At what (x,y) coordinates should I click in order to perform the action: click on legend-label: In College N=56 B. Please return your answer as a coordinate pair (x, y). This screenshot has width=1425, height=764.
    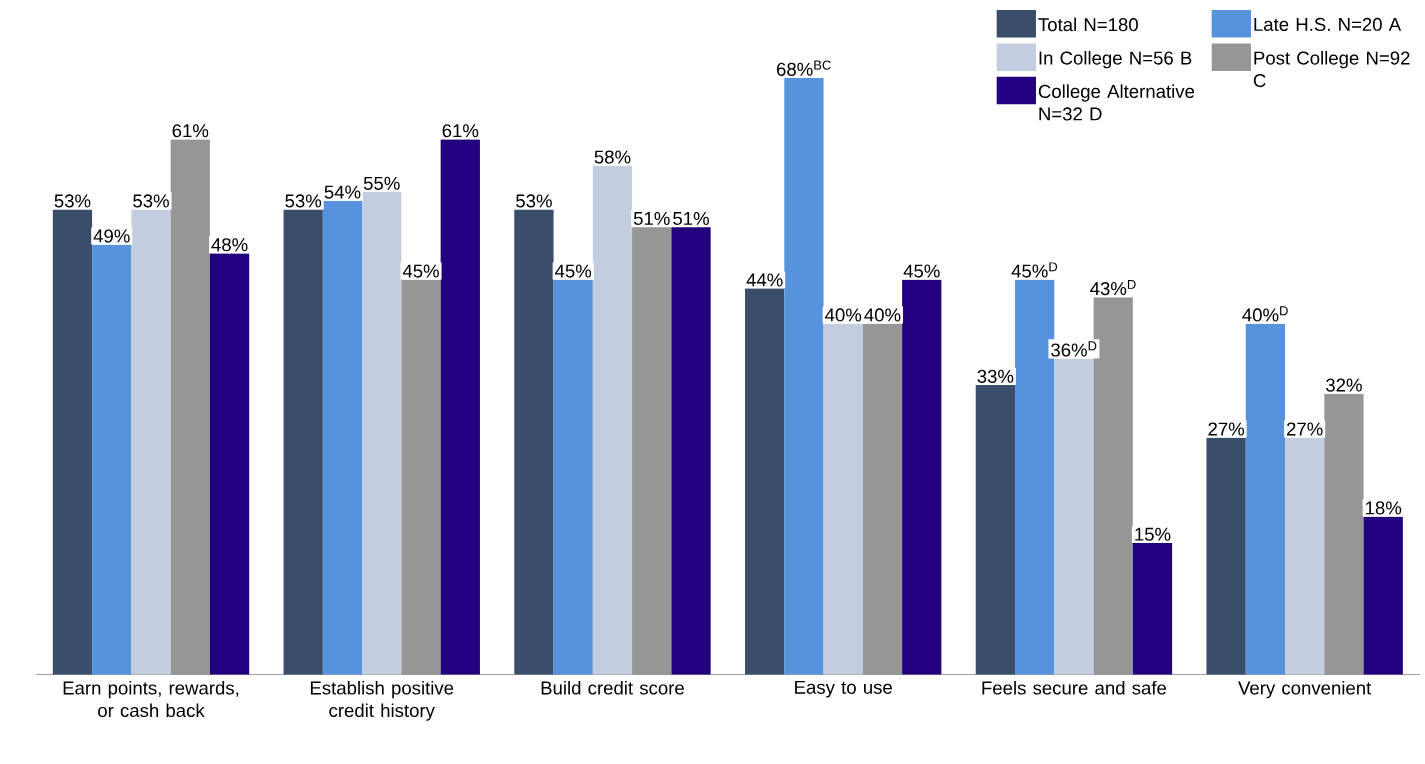
    Looking at the image, I should click on (1115, 60).